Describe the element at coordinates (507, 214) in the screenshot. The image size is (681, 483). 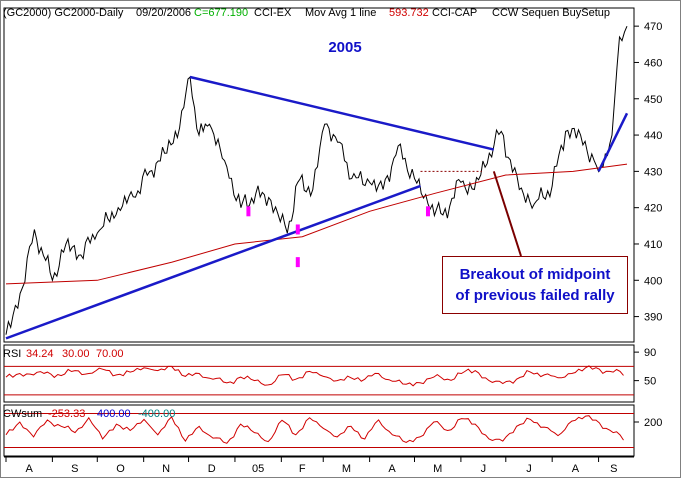
I see `callout-arrow` at that location.